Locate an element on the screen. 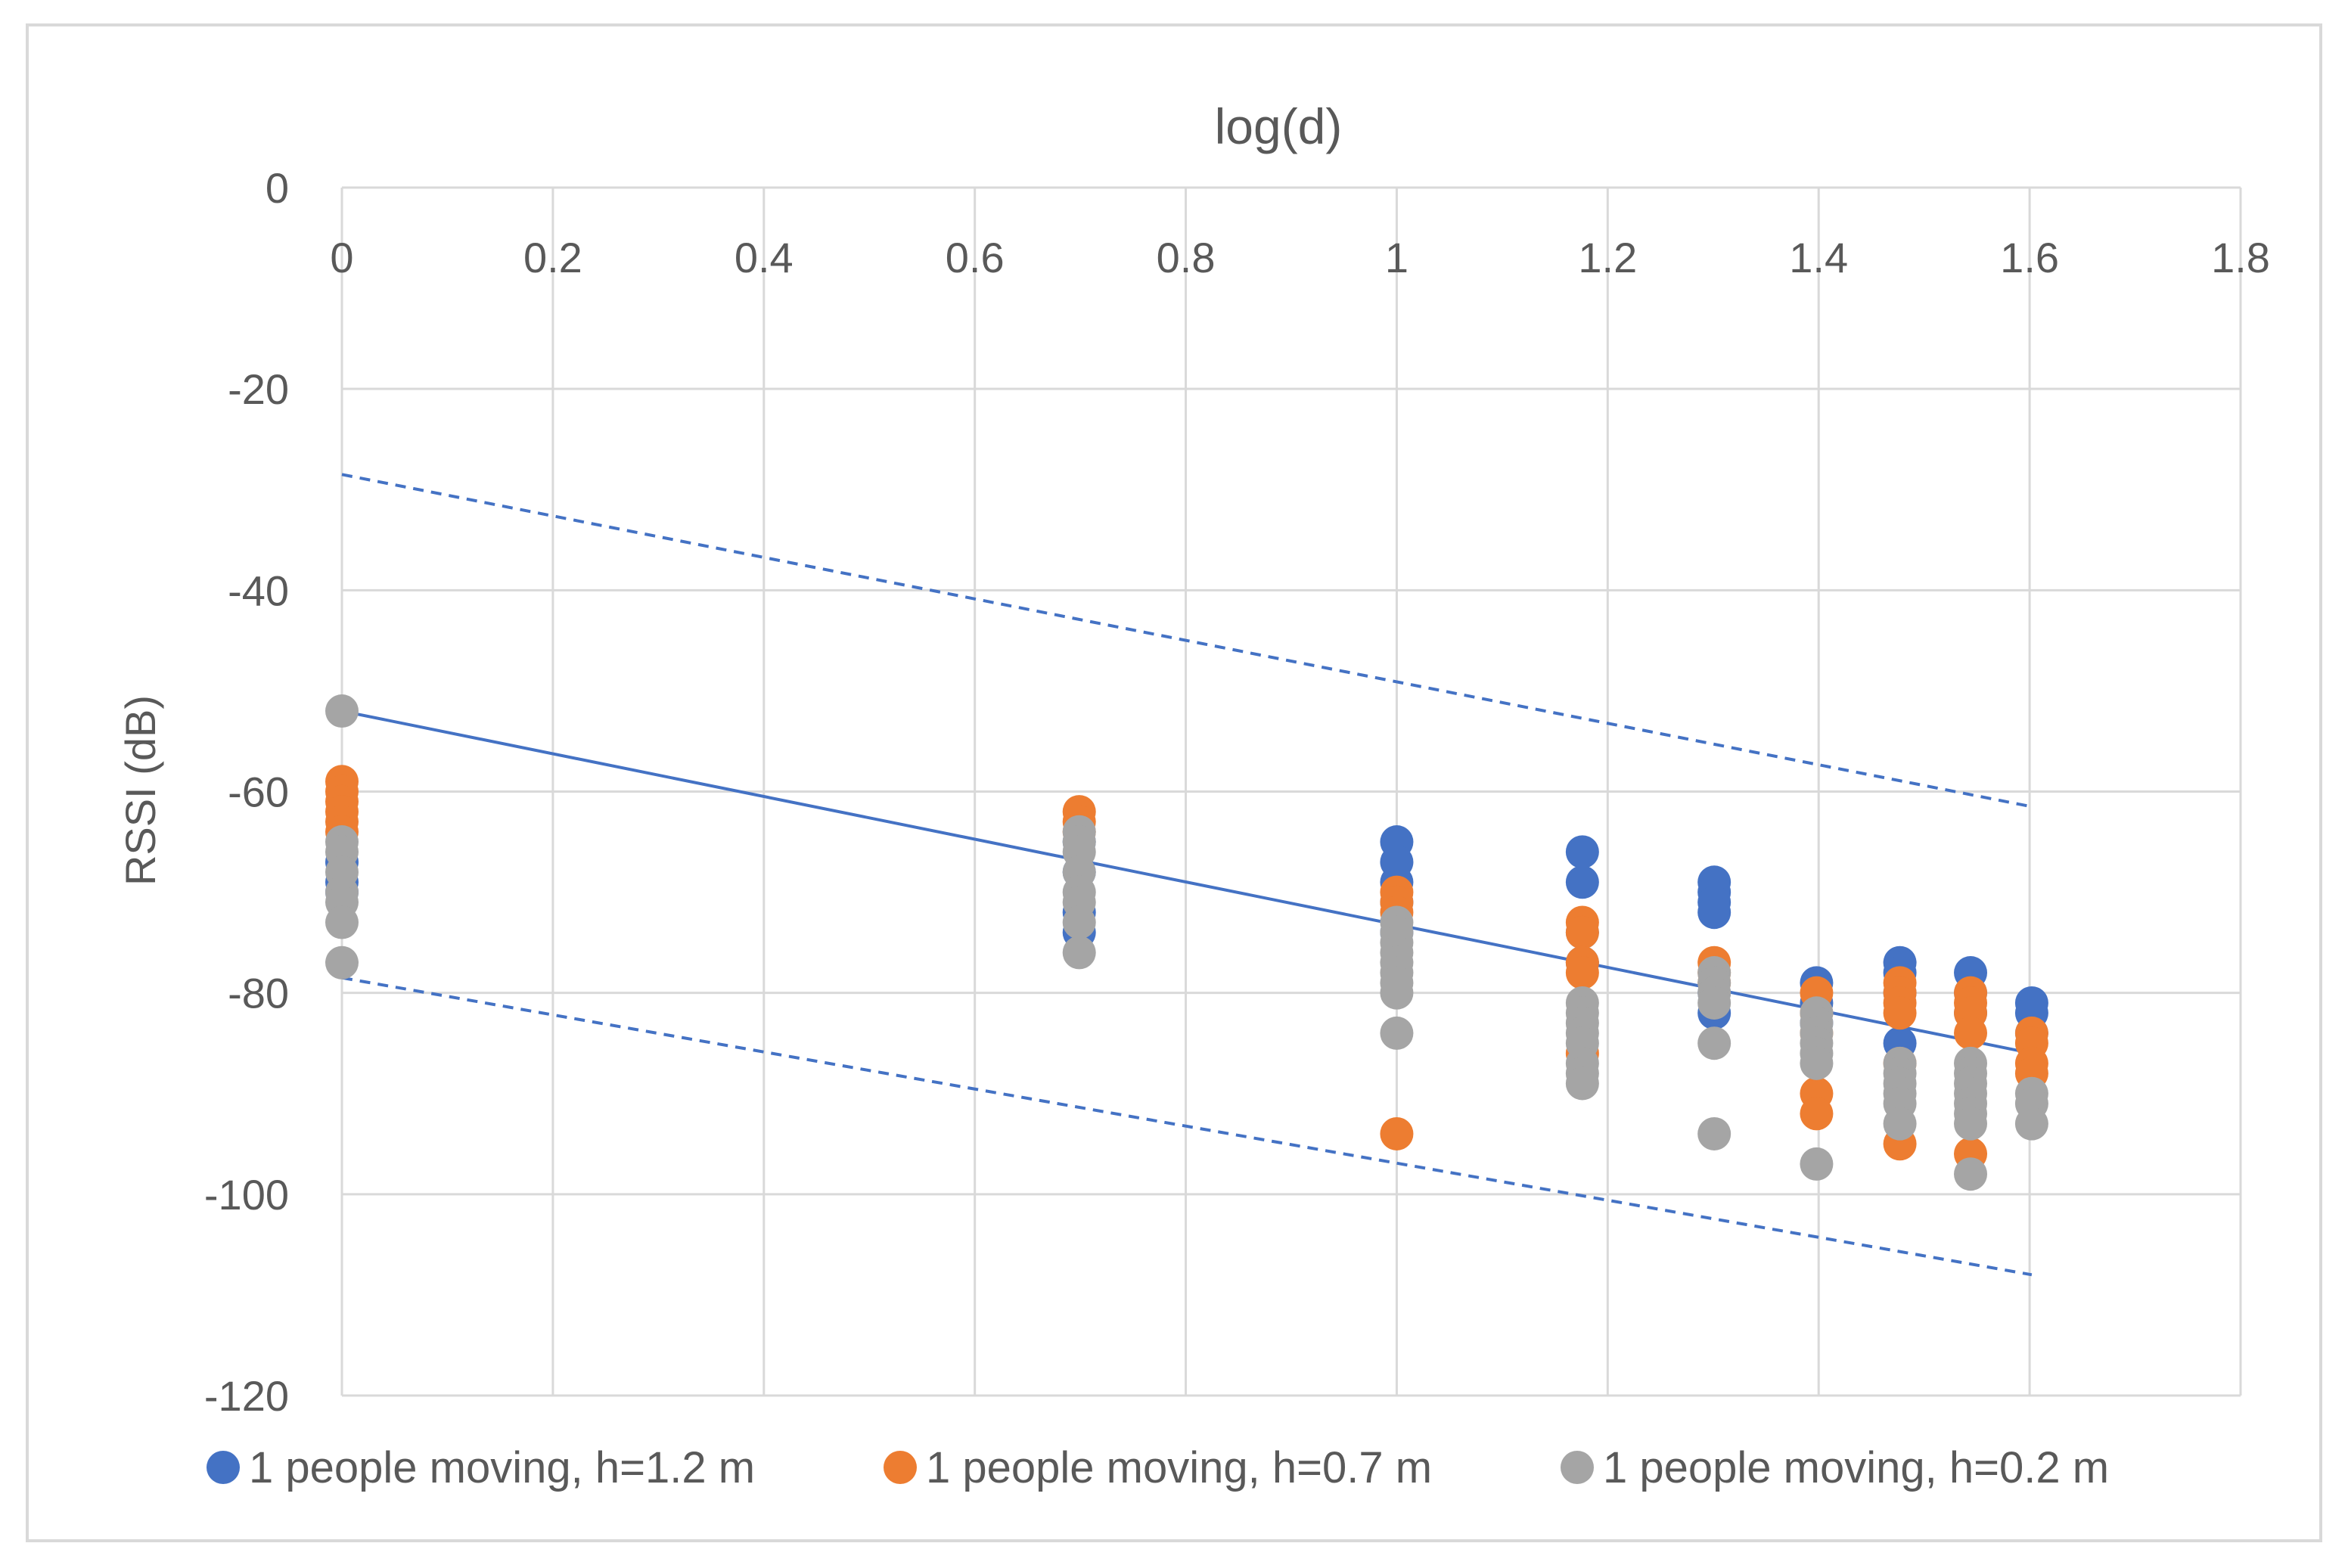  y-axis-label: RSSI (dB) is located at coordinates (140, 790).